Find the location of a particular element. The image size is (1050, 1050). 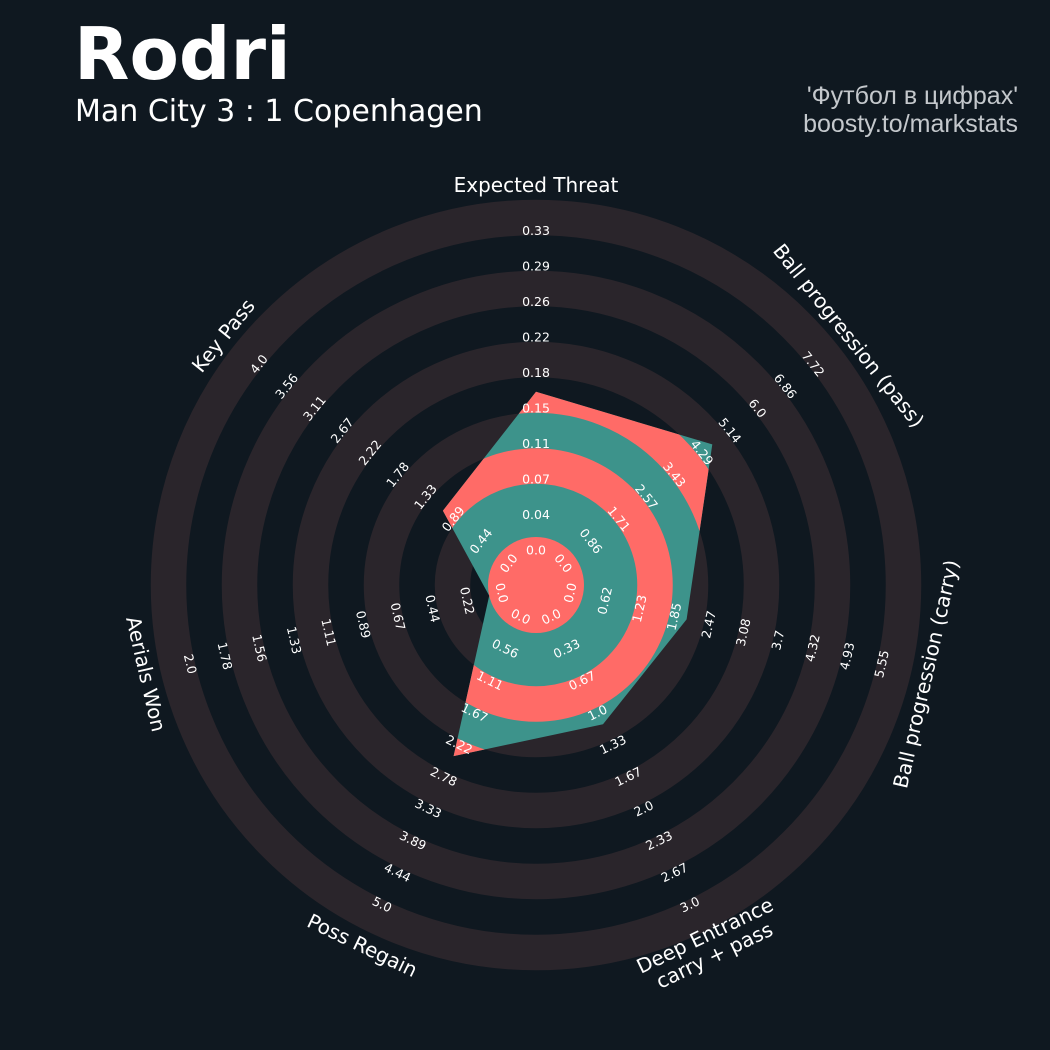

tick-label-expected-threat: 0.18 is located at coordinates (536, 372).